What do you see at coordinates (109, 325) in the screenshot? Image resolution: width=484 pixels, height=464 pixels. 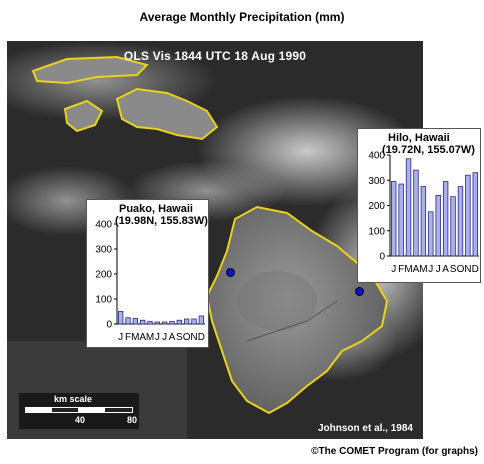 I see `puako-y-tick-label: 0` at bounding box center [109, 325].